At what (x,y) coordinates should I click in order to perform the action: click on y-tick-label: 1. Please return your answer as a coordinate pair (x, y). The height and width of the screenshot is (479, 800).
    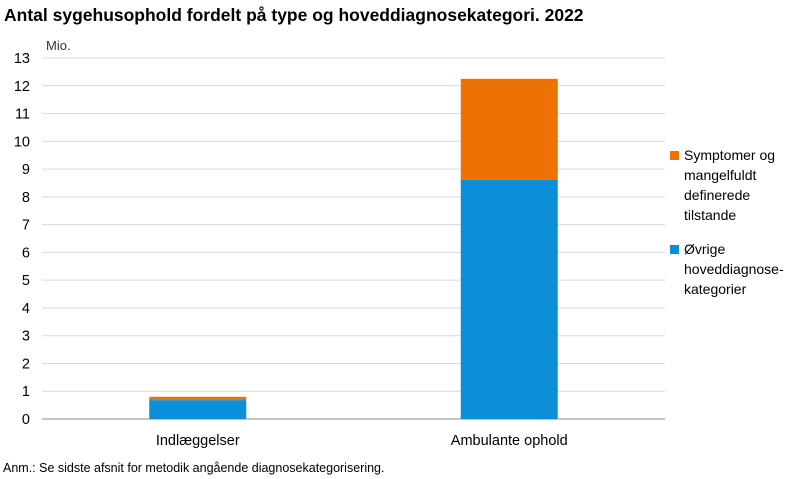
    Looking at the image, I should click on (26, 392).